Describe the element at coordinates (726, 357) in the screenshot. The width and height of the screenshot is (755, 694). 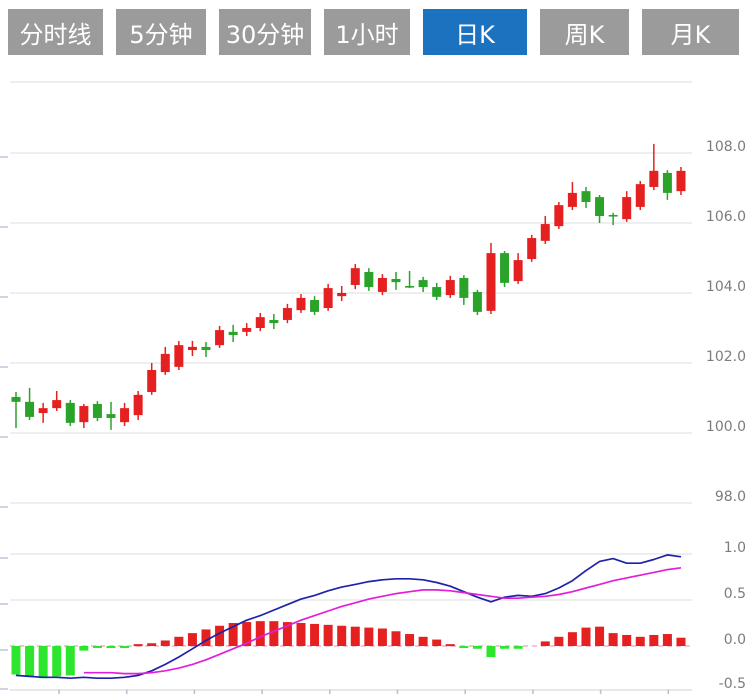
I see `price-axis-label: 102.0` at that location.